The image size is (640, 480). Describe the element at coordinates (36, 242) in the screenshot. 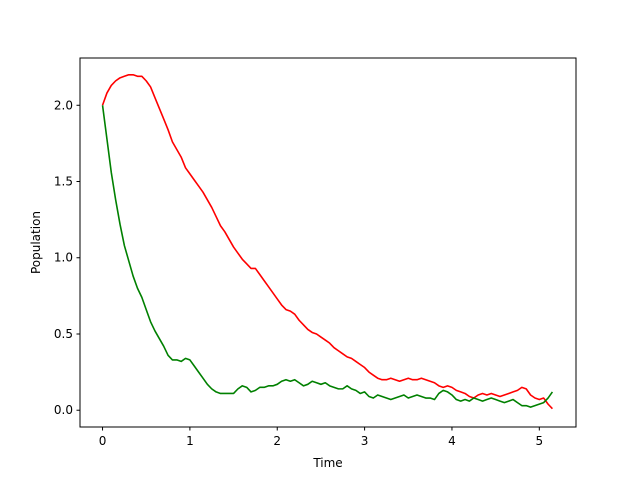

I see `y-axis-label: Population` at that location.